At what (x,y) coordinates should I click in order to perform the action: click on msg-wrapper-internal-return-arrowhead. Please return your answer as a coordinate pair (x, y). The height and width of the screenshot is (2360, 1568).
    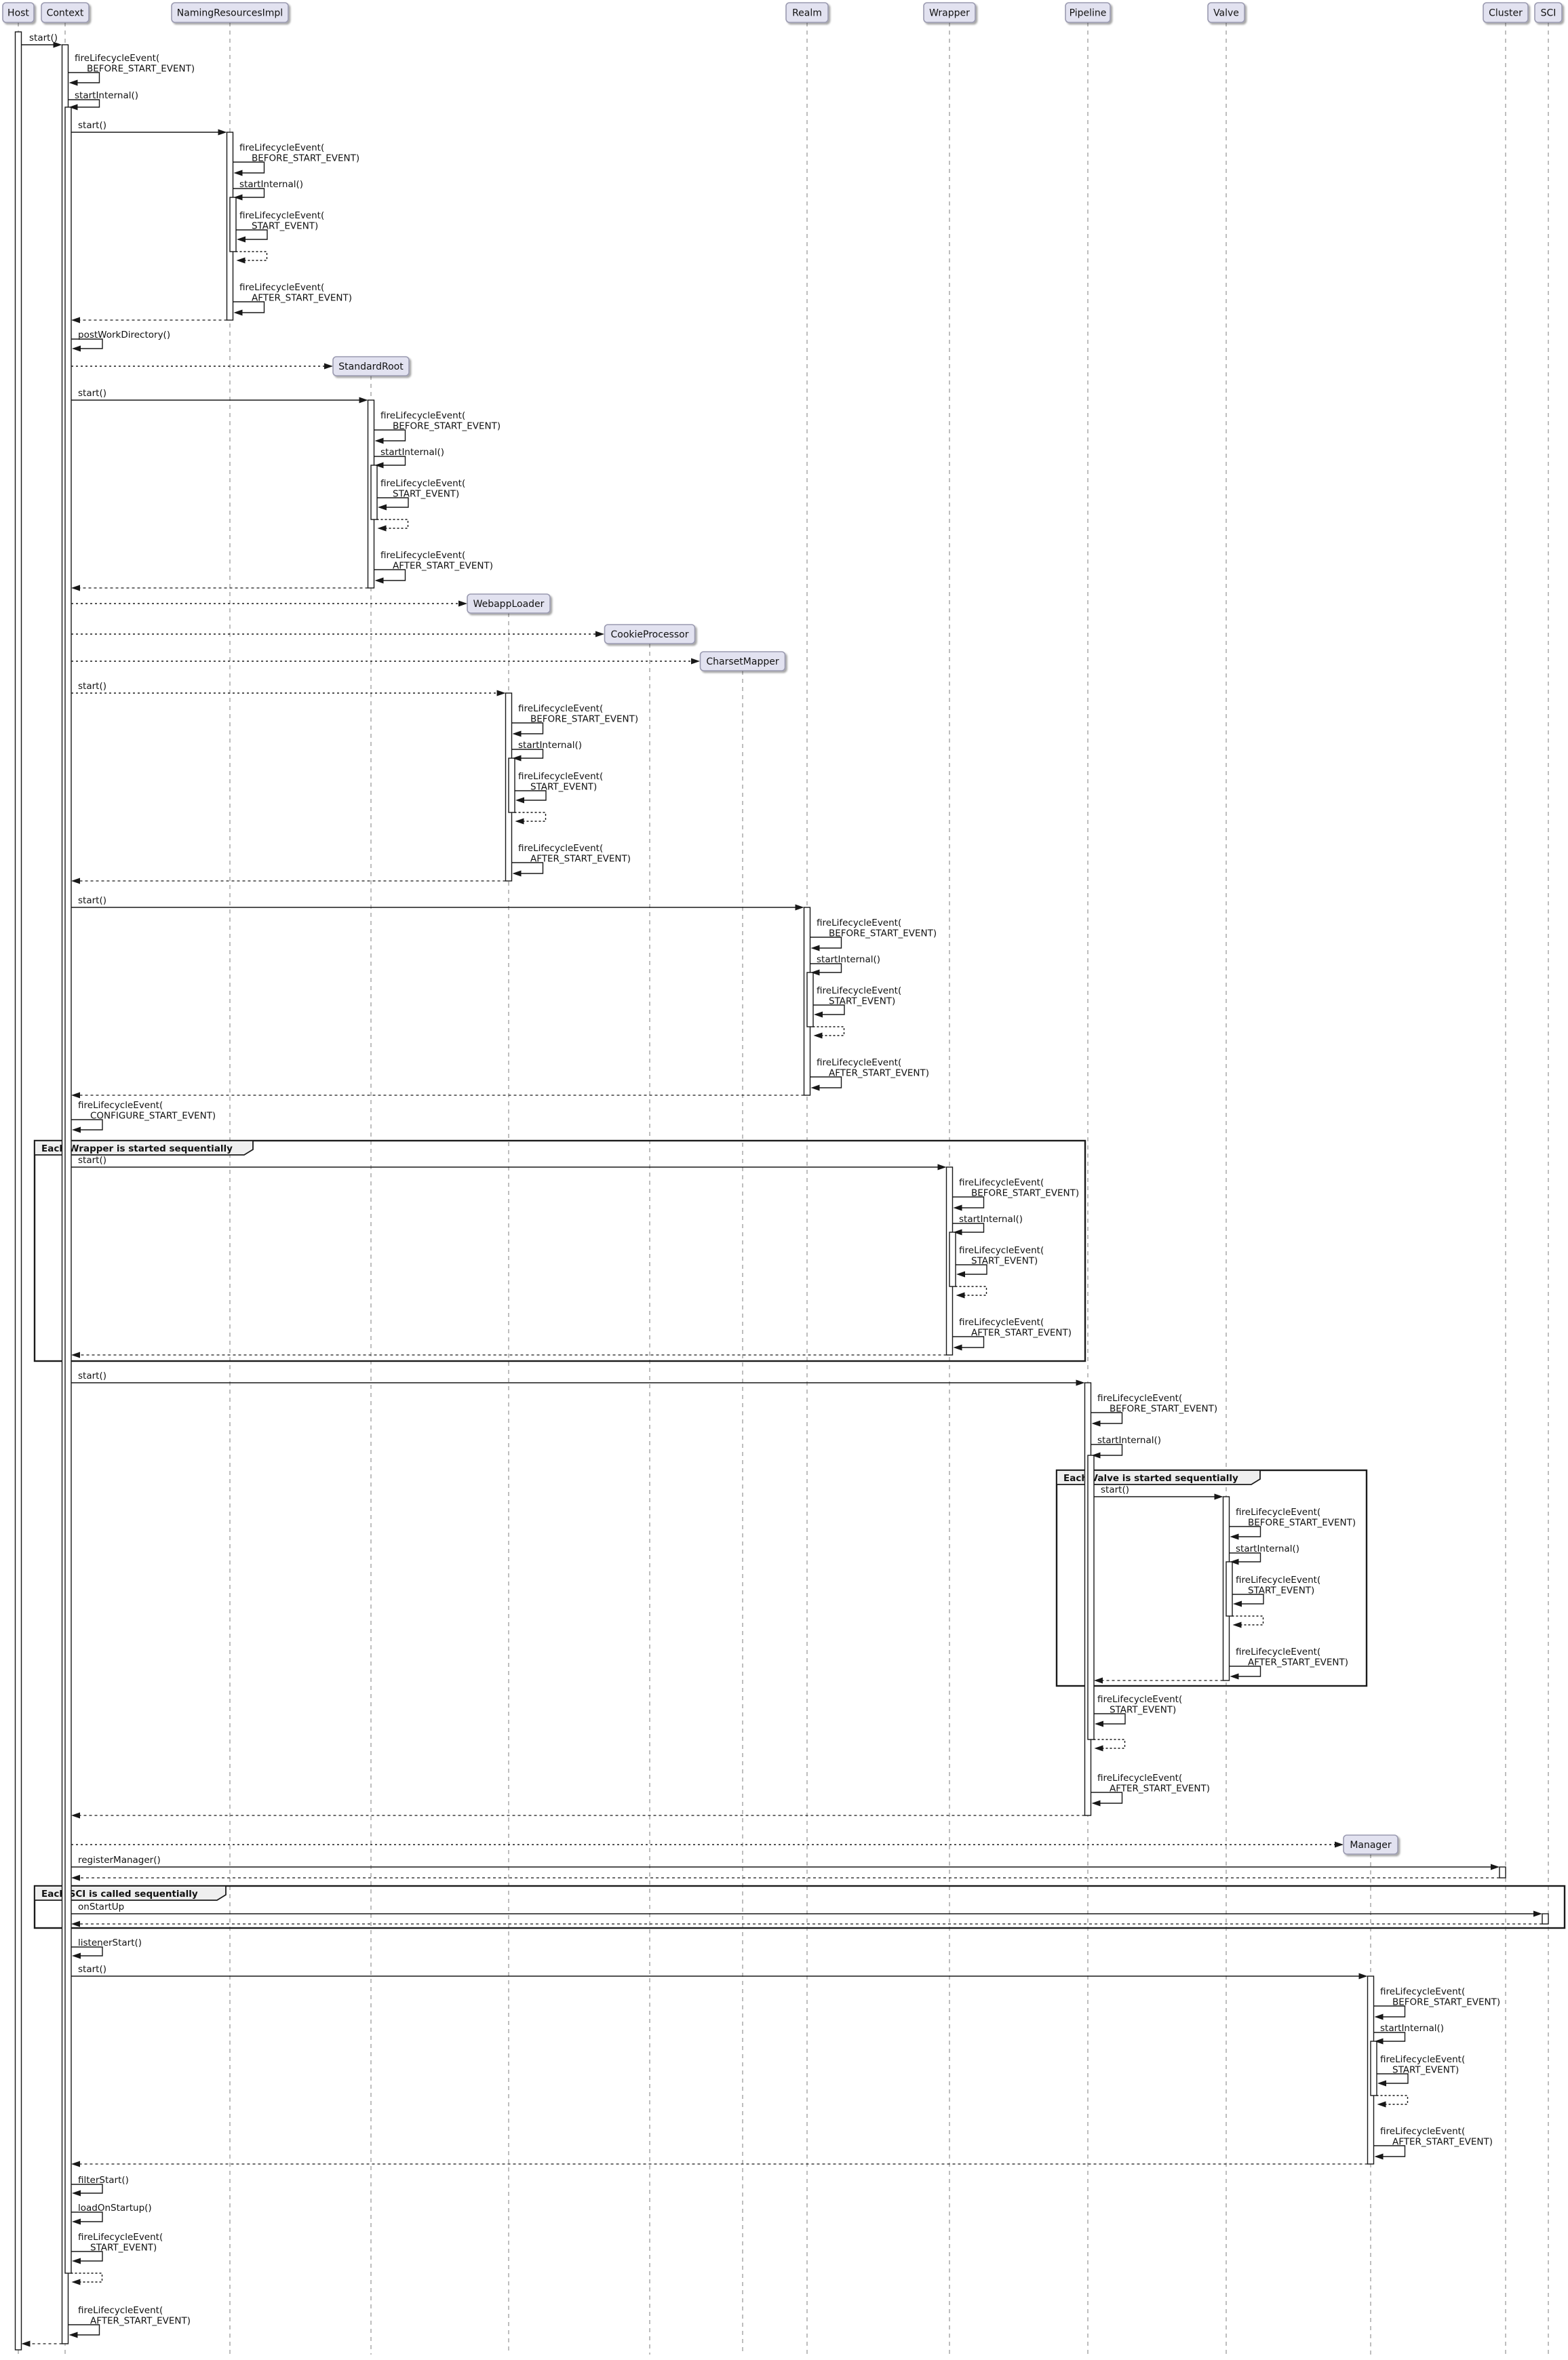
    Looking at the image, I should click on (960, 1295).